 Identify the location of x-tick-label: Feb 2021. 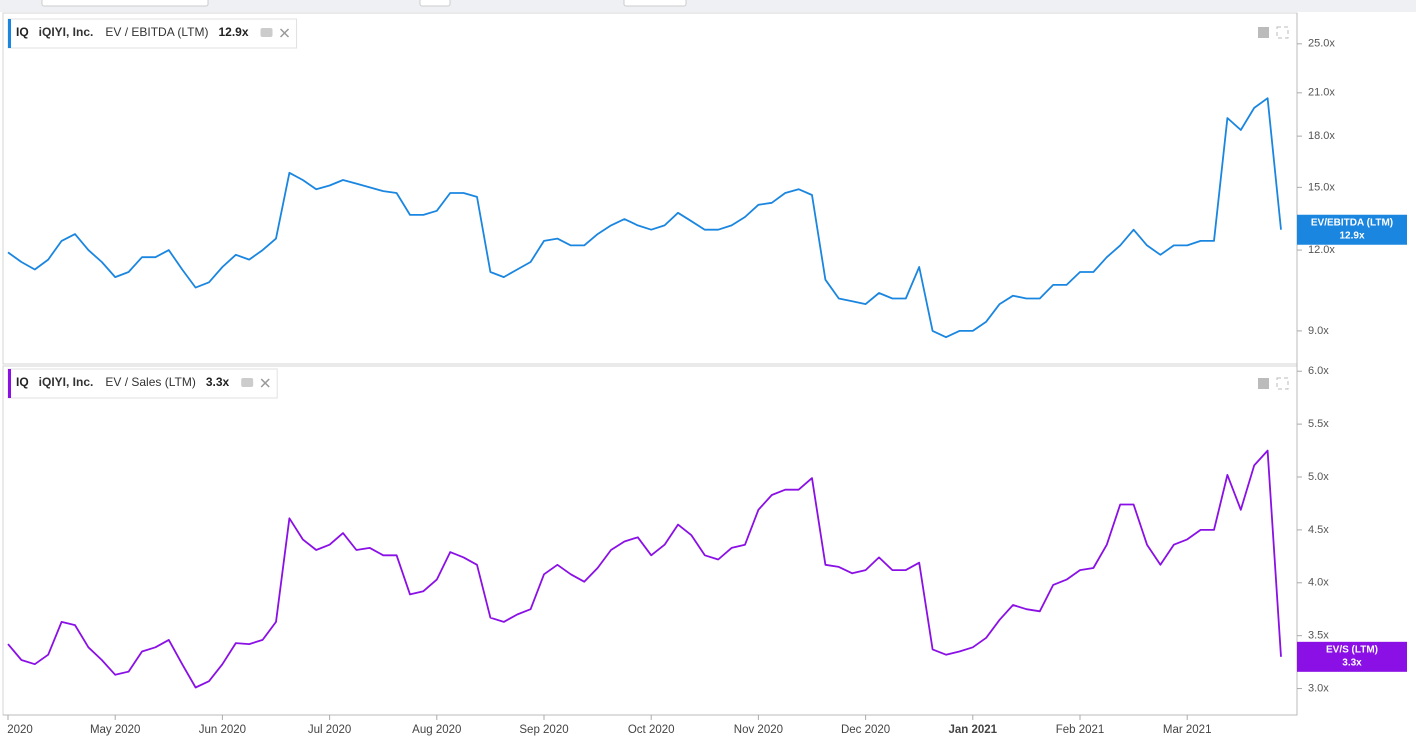
(1080, 730).